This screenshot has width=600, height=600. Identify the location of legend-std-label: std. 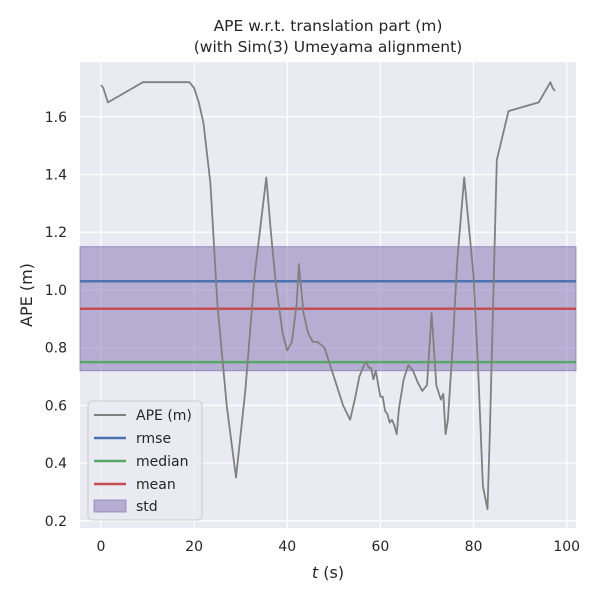
(147, 507).